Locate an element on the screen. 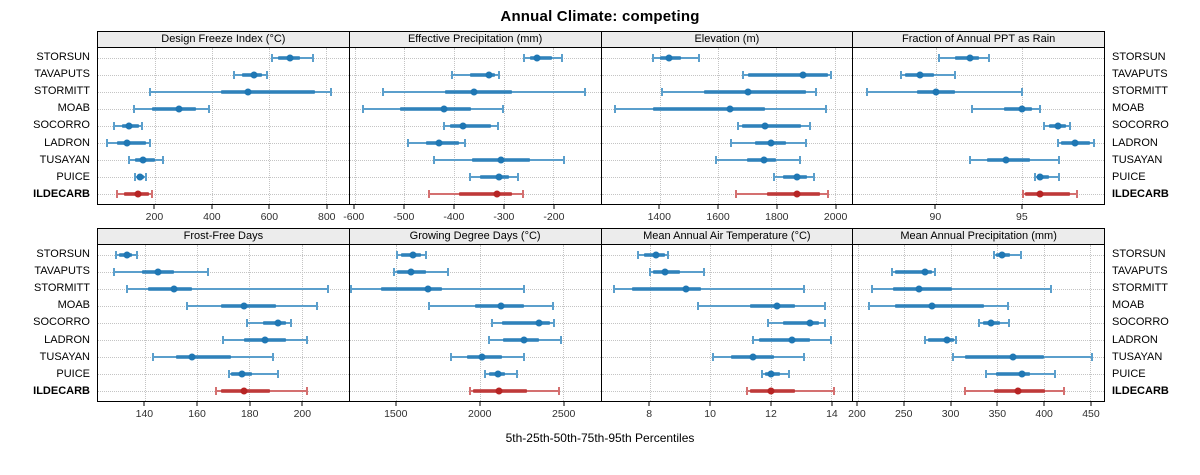  site-label-socorro: SOCORRO is located at coordinates (61, 125).